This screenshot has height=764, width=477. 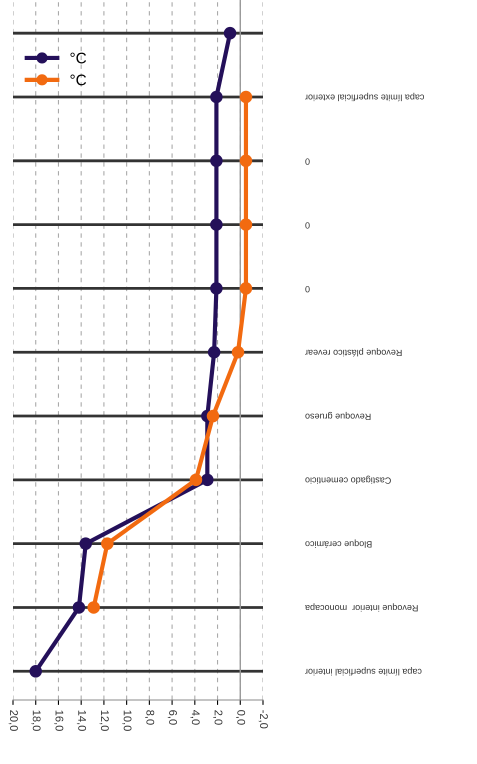 I want to click on x-tick-label: 20,0, so click(x=13, y=720).